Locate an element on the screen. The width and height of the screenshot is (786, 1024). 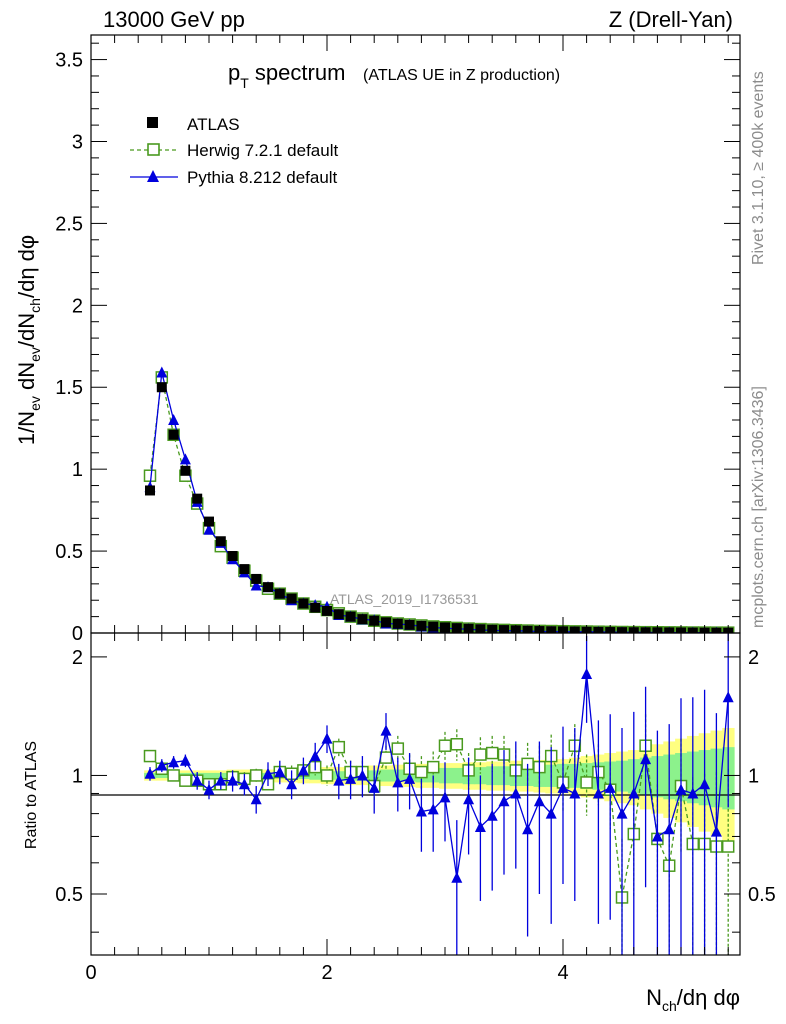
ratio-y-tick-label: 2 is located at coordinates (77, 658).